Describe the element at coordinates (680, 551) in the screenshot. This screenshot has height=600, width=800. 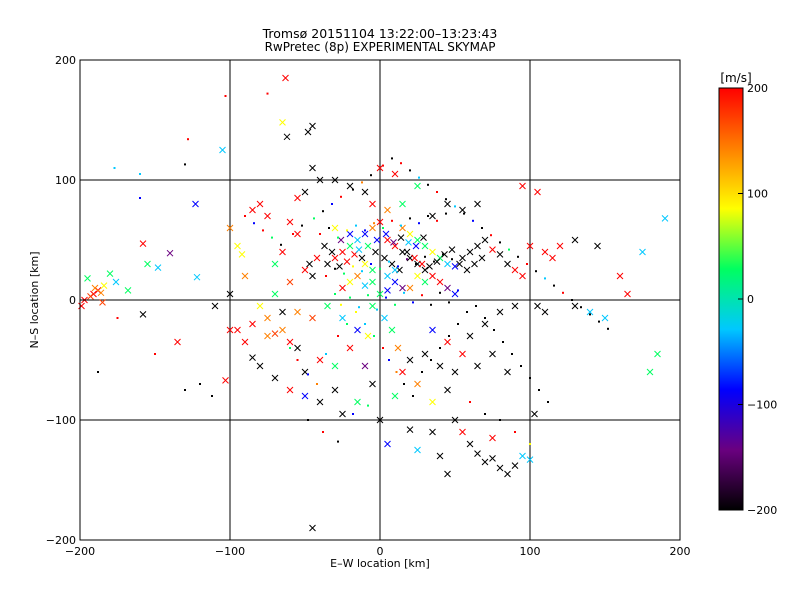
I see `x-tick-label: 200` at that location.